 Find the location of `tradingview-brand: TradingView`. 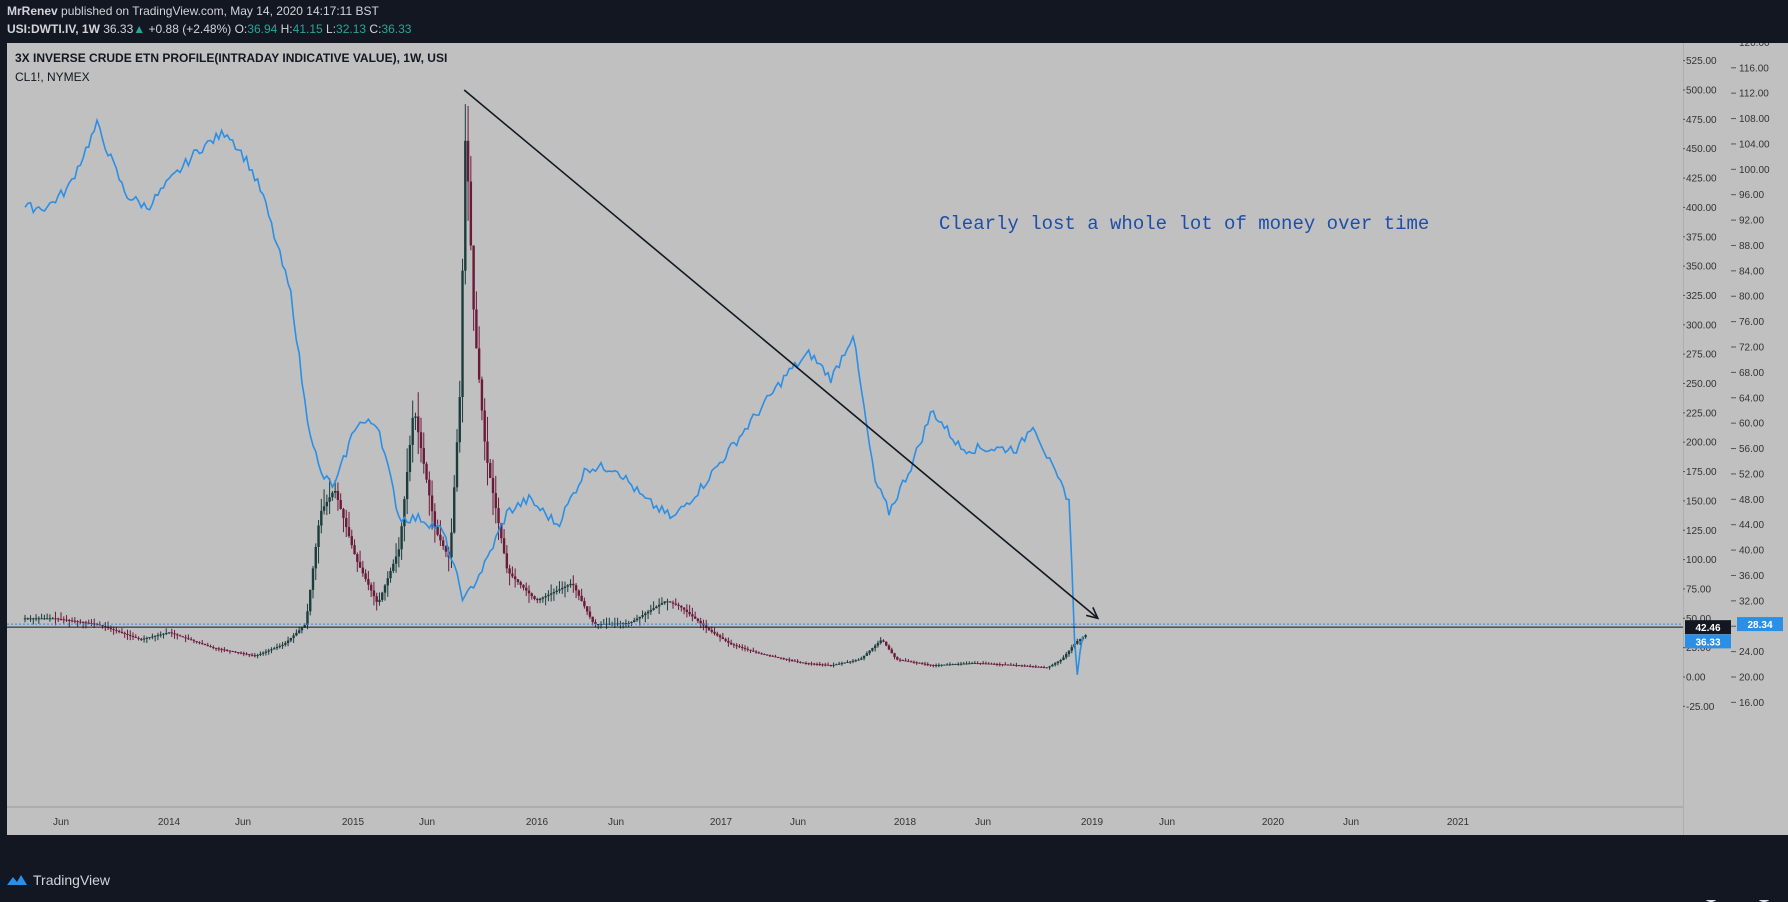

tradingview-brand: TradingView is located at coordinates (58, 880).